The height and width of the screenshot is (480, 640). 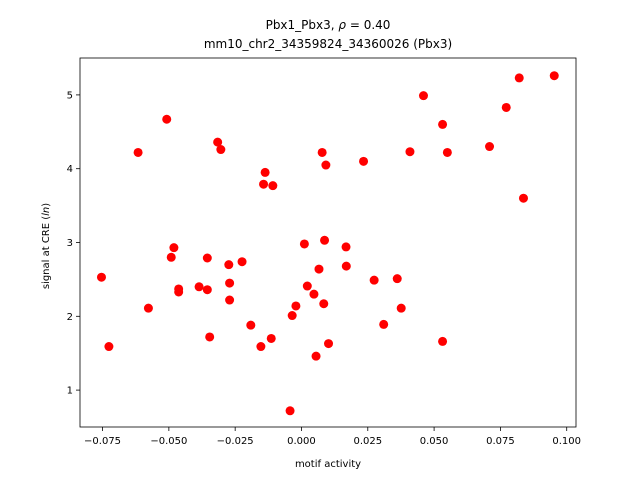 What do you see at coordinates (368, 25) in the screenshot?
I see `title-rho-value: = 0.40` at bounding box center [368, 25].